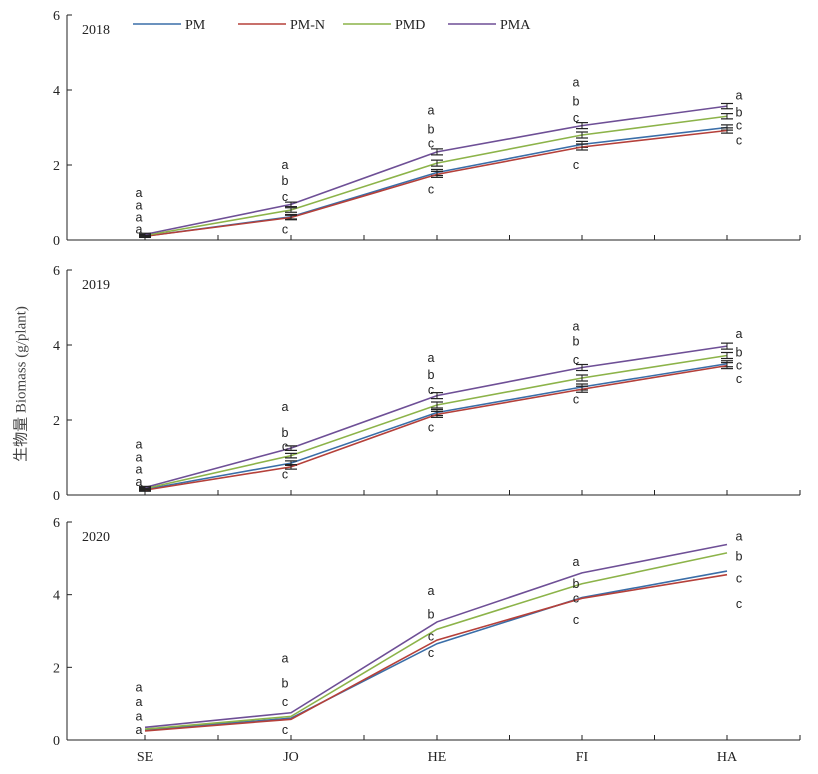 The image size is (818, 774). What do you see at coordinates (96, 537) in the screenshot?
I see `panel-label: 2020` at bounding box center [96, 537].